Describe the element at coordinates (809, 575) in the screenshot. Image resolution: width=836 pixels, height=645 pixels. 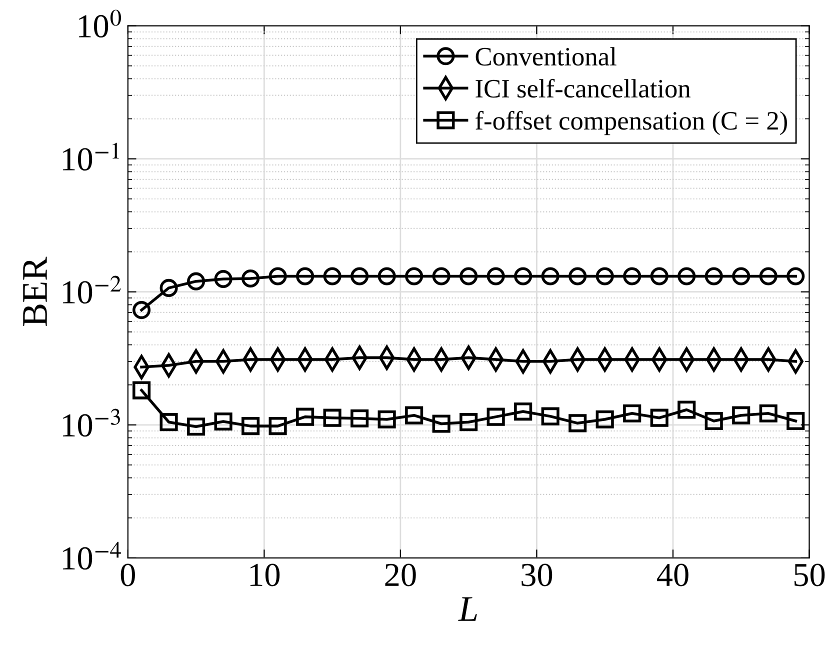
I see `x-tick-label: 50` at that location.